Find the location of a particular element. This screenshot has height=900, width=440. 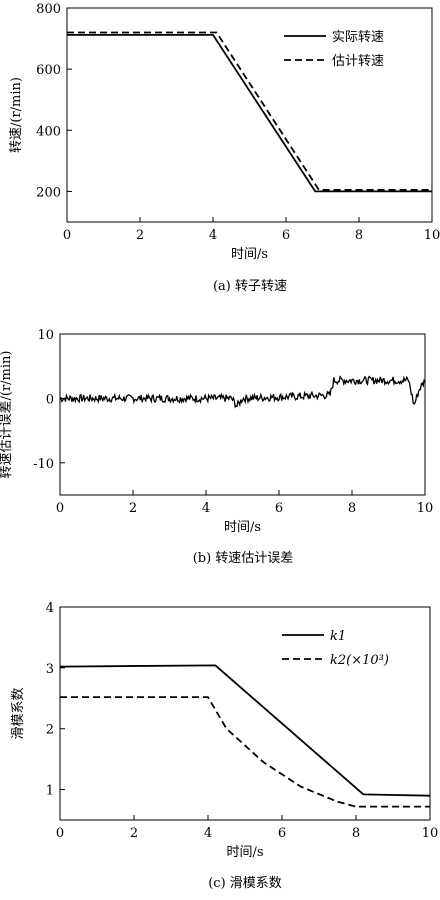

y-tick-label: 10 is located at coordinates (45, 335).